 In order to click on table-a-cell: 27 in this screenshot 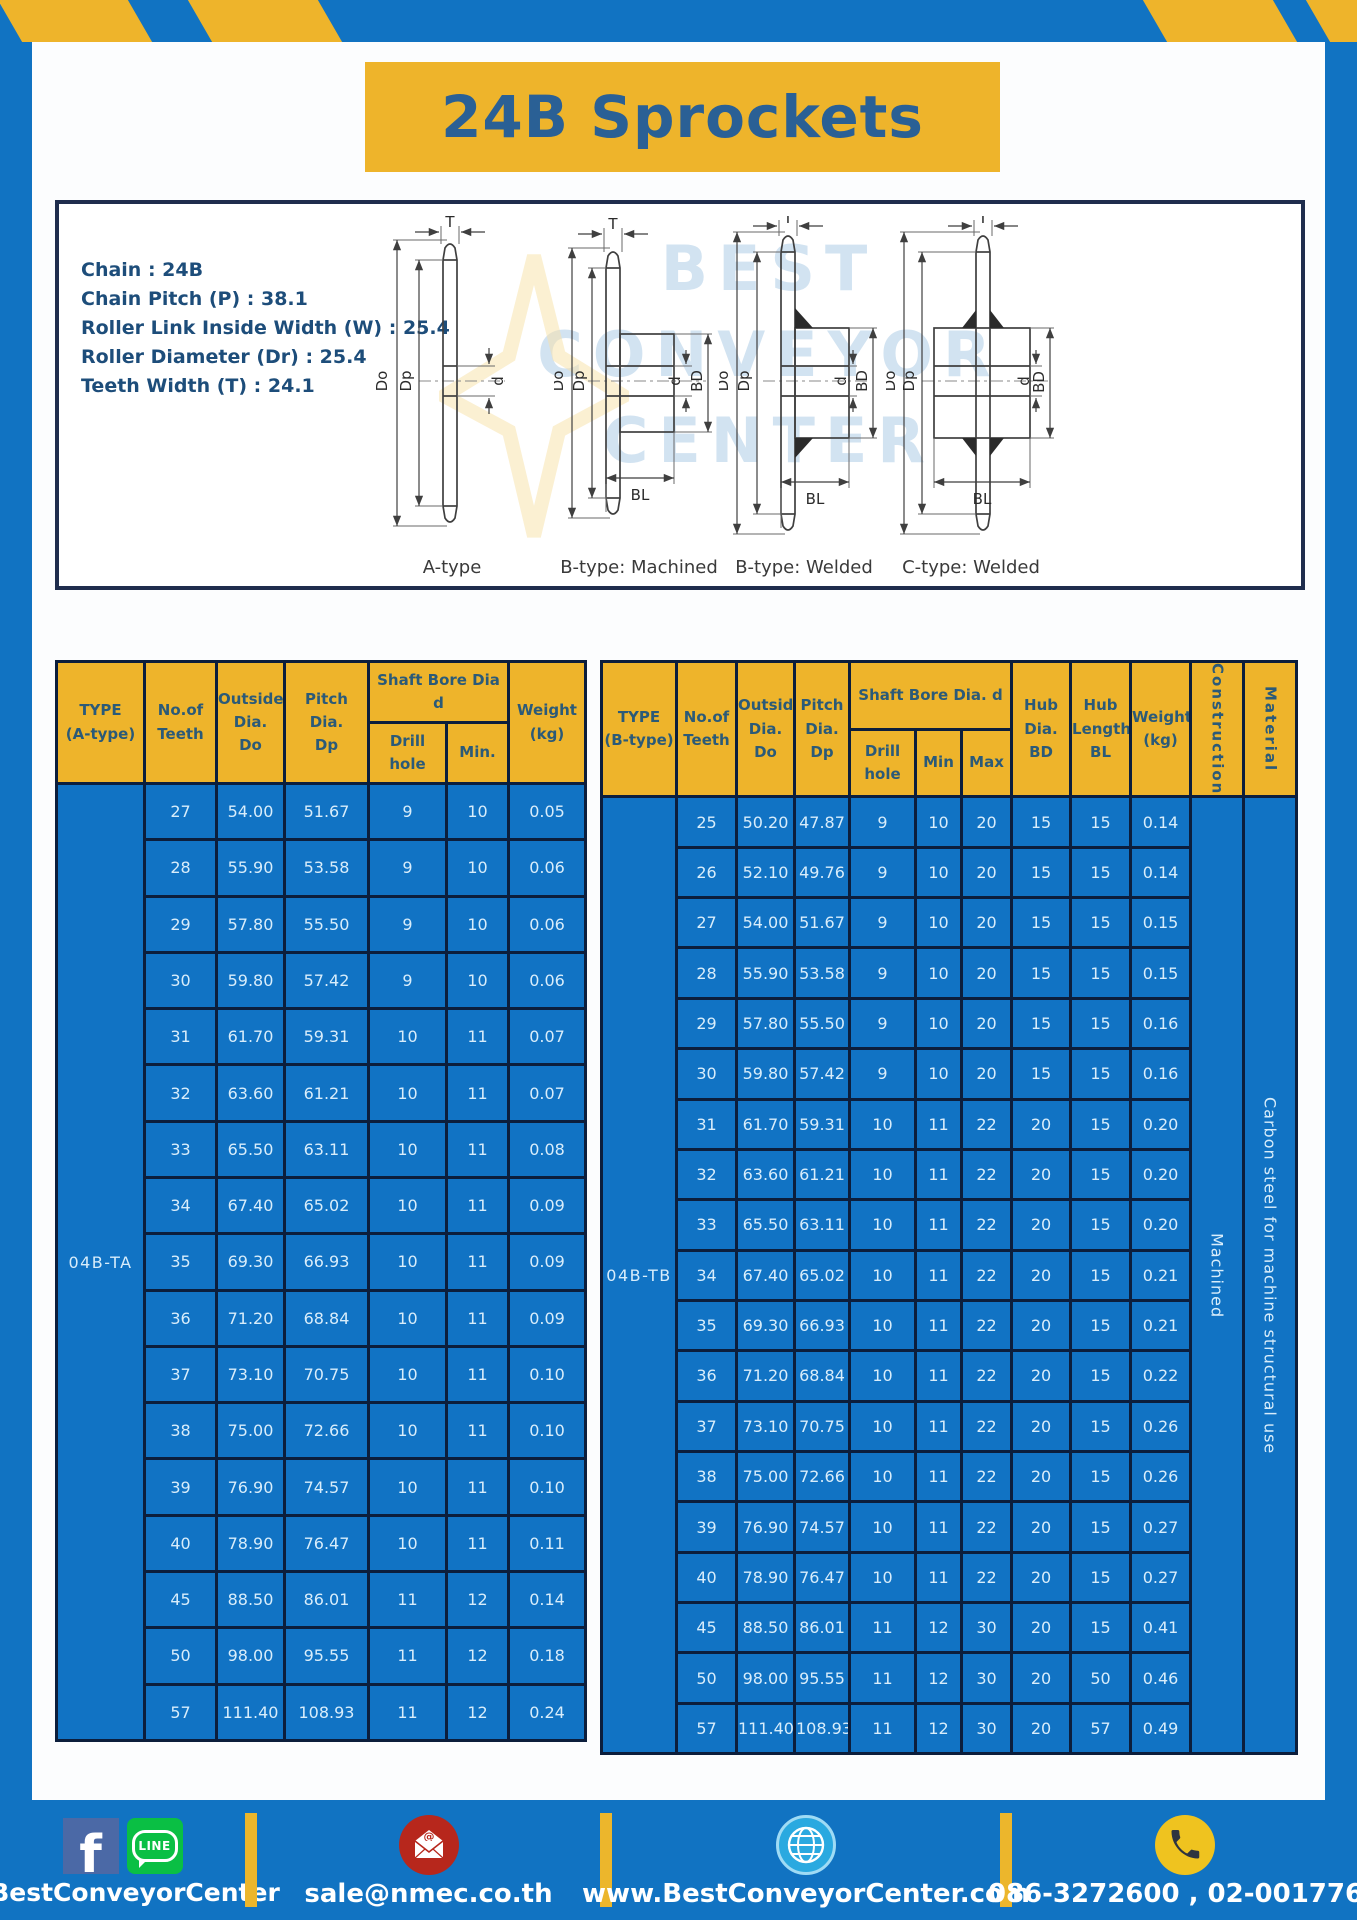, I will do `click(180, 811)`.